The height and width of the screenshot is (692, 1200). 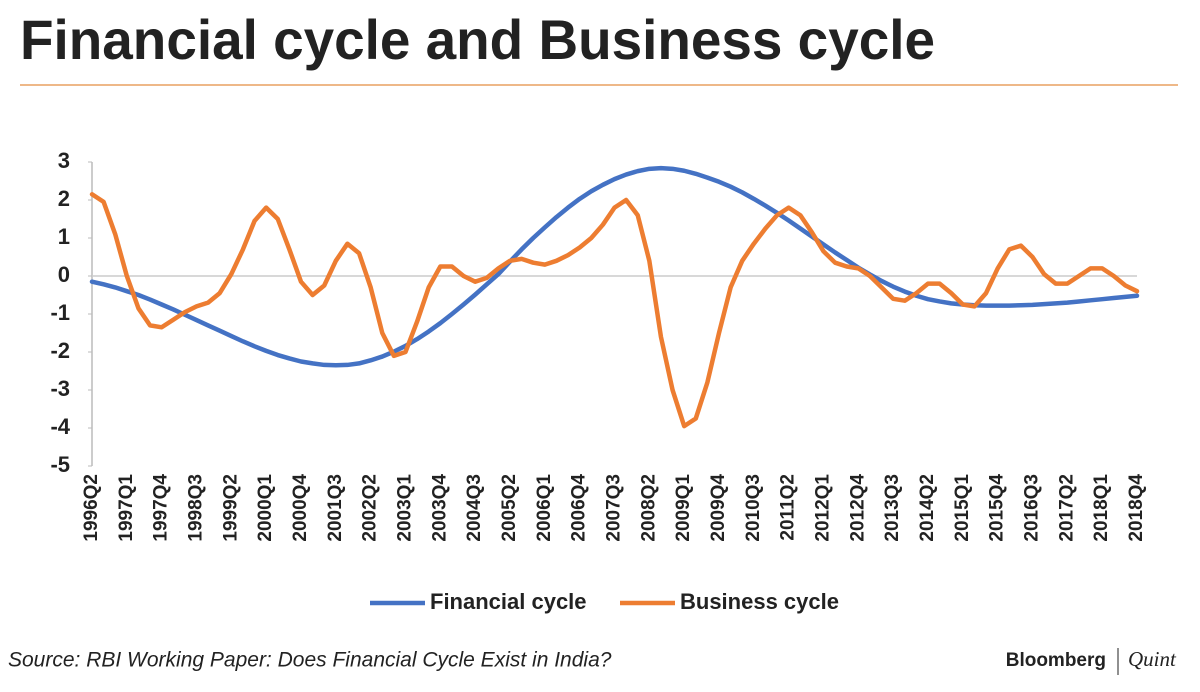 I want to click on x-tick-label: 2018Q1, so click(x=1101, y=508).